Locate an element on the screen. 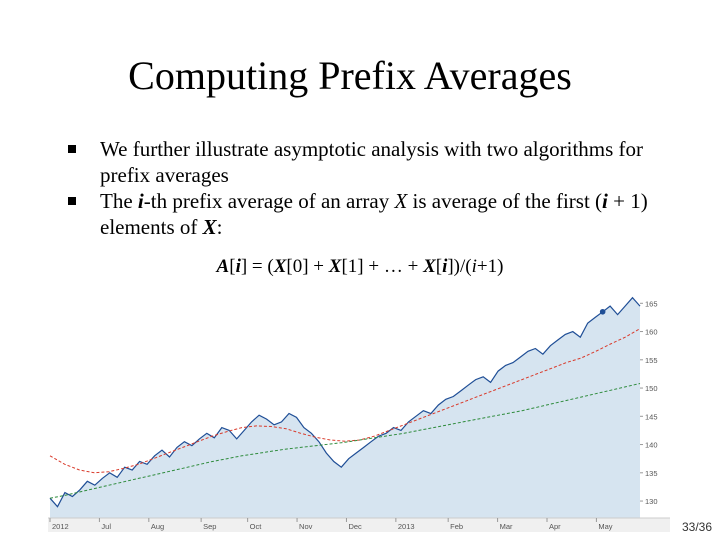 Image resolution: width=720 pixels, height=540 pixels. text-run: +1) is located at coordinates (490, 266).